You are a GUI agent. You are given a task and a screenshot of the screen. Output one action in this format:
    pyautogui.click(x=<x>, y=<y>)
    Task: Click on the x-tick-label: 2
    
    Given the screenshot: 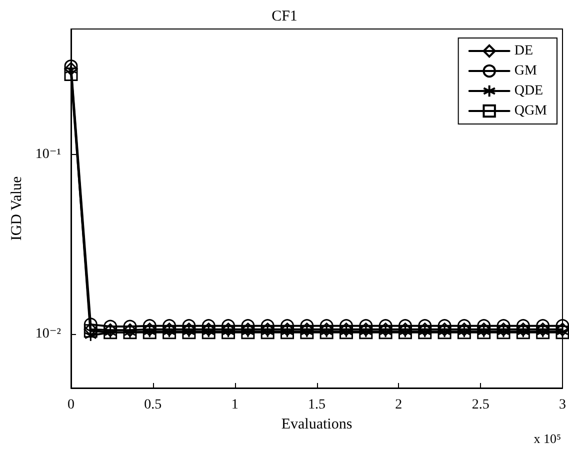 What is the action you would take?
    pyautogui.click(x=398, y=405)
    